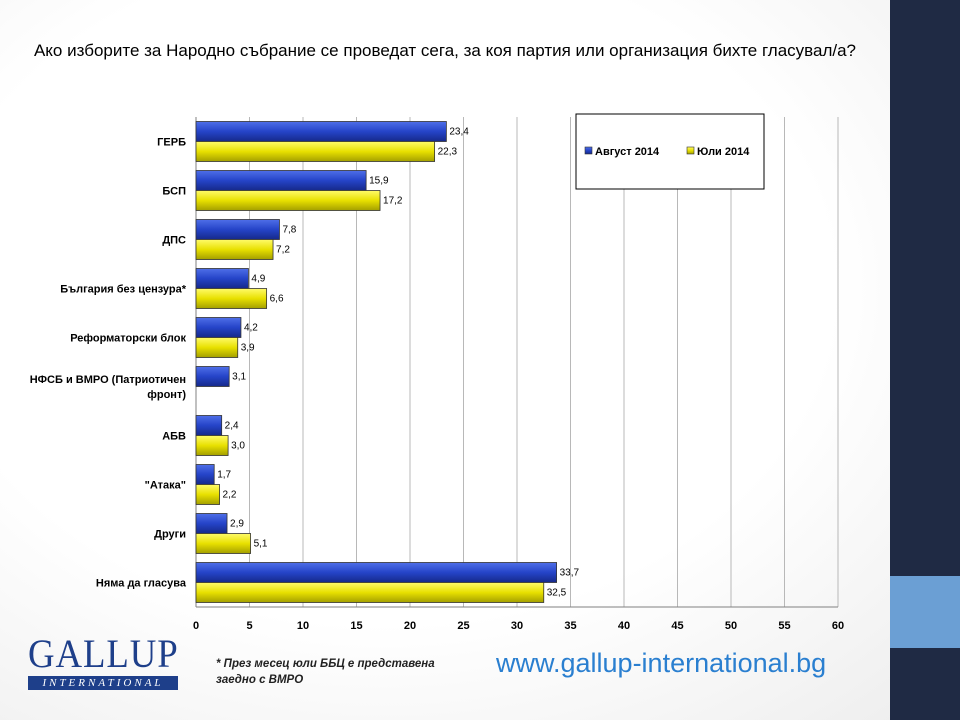  Describe the element at coordinates (356, 626) in the screenshot. I see `x-tick-label: 15` at that location.